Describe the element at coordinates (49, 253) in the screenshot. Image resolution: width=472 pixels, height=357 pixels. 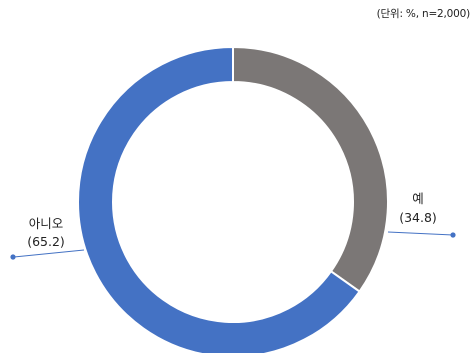
I see `leader-line-no` at that location.